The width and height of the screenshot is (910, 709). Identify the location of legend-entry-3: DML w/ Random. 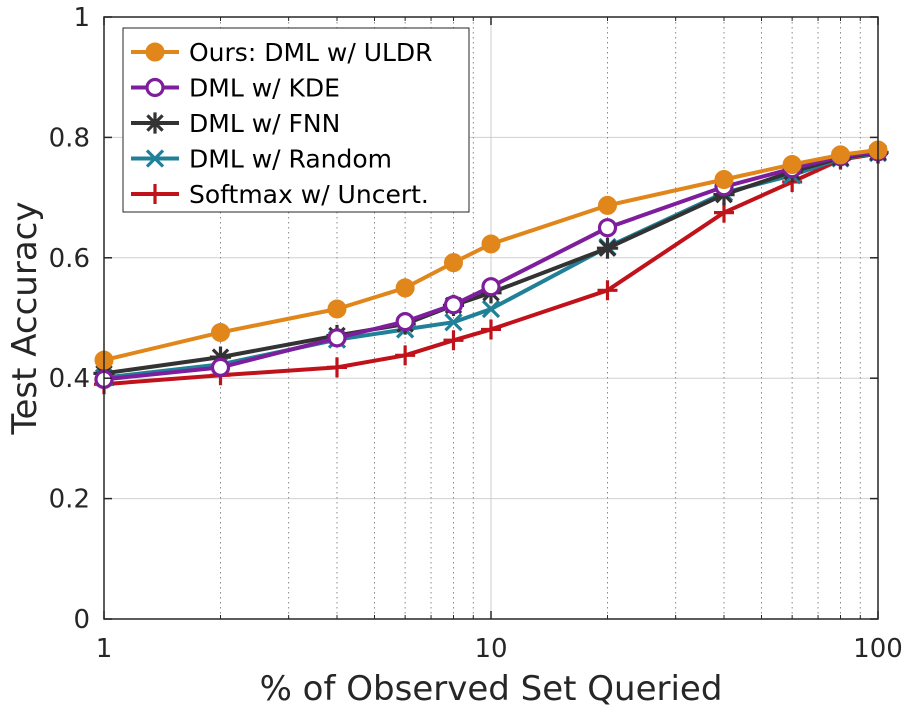
(261, 159).